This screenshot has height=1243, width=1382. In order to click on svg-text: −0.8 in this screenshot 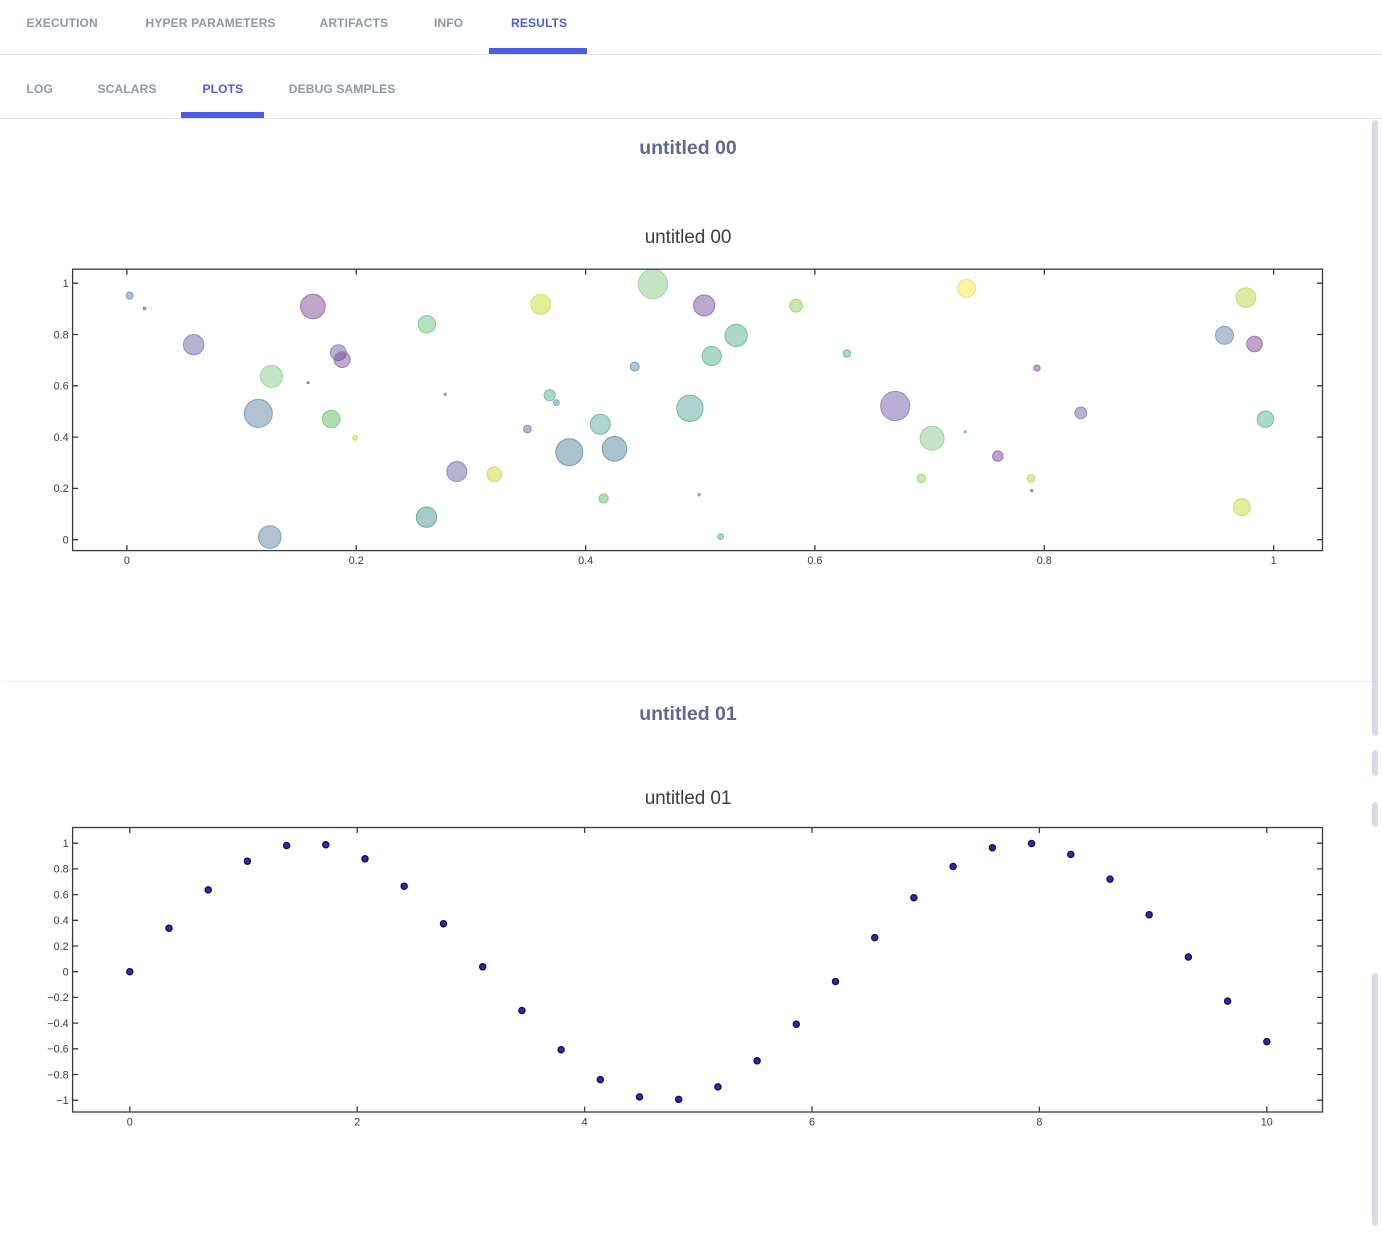, I will do `click(57, 1075)`.